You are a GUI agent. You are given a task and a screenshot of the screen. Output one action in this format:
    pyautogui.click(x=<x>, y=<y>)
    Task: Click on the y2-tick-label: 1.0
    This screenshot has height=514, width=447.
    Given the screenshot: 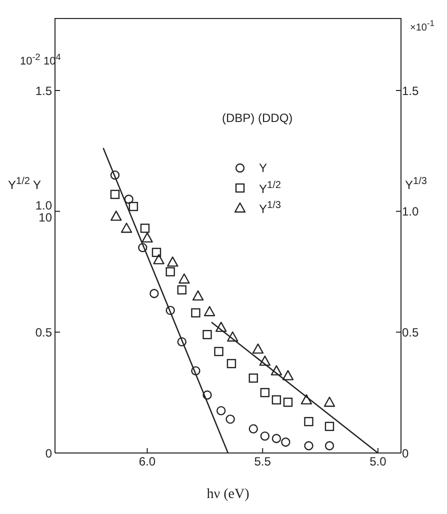 What is the action you would take?
    pyautogui.click(x=411, y=211)
    